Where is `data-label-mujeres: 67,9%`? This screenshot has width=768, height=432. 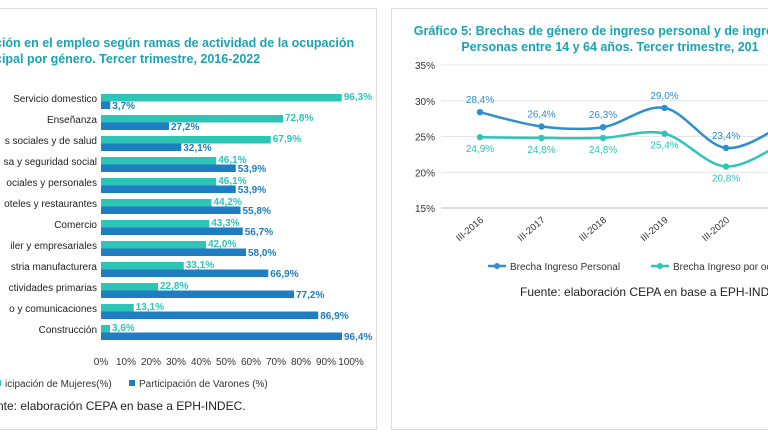 data-label-mujeres: 67,9% is located at coordinates (287, 139).